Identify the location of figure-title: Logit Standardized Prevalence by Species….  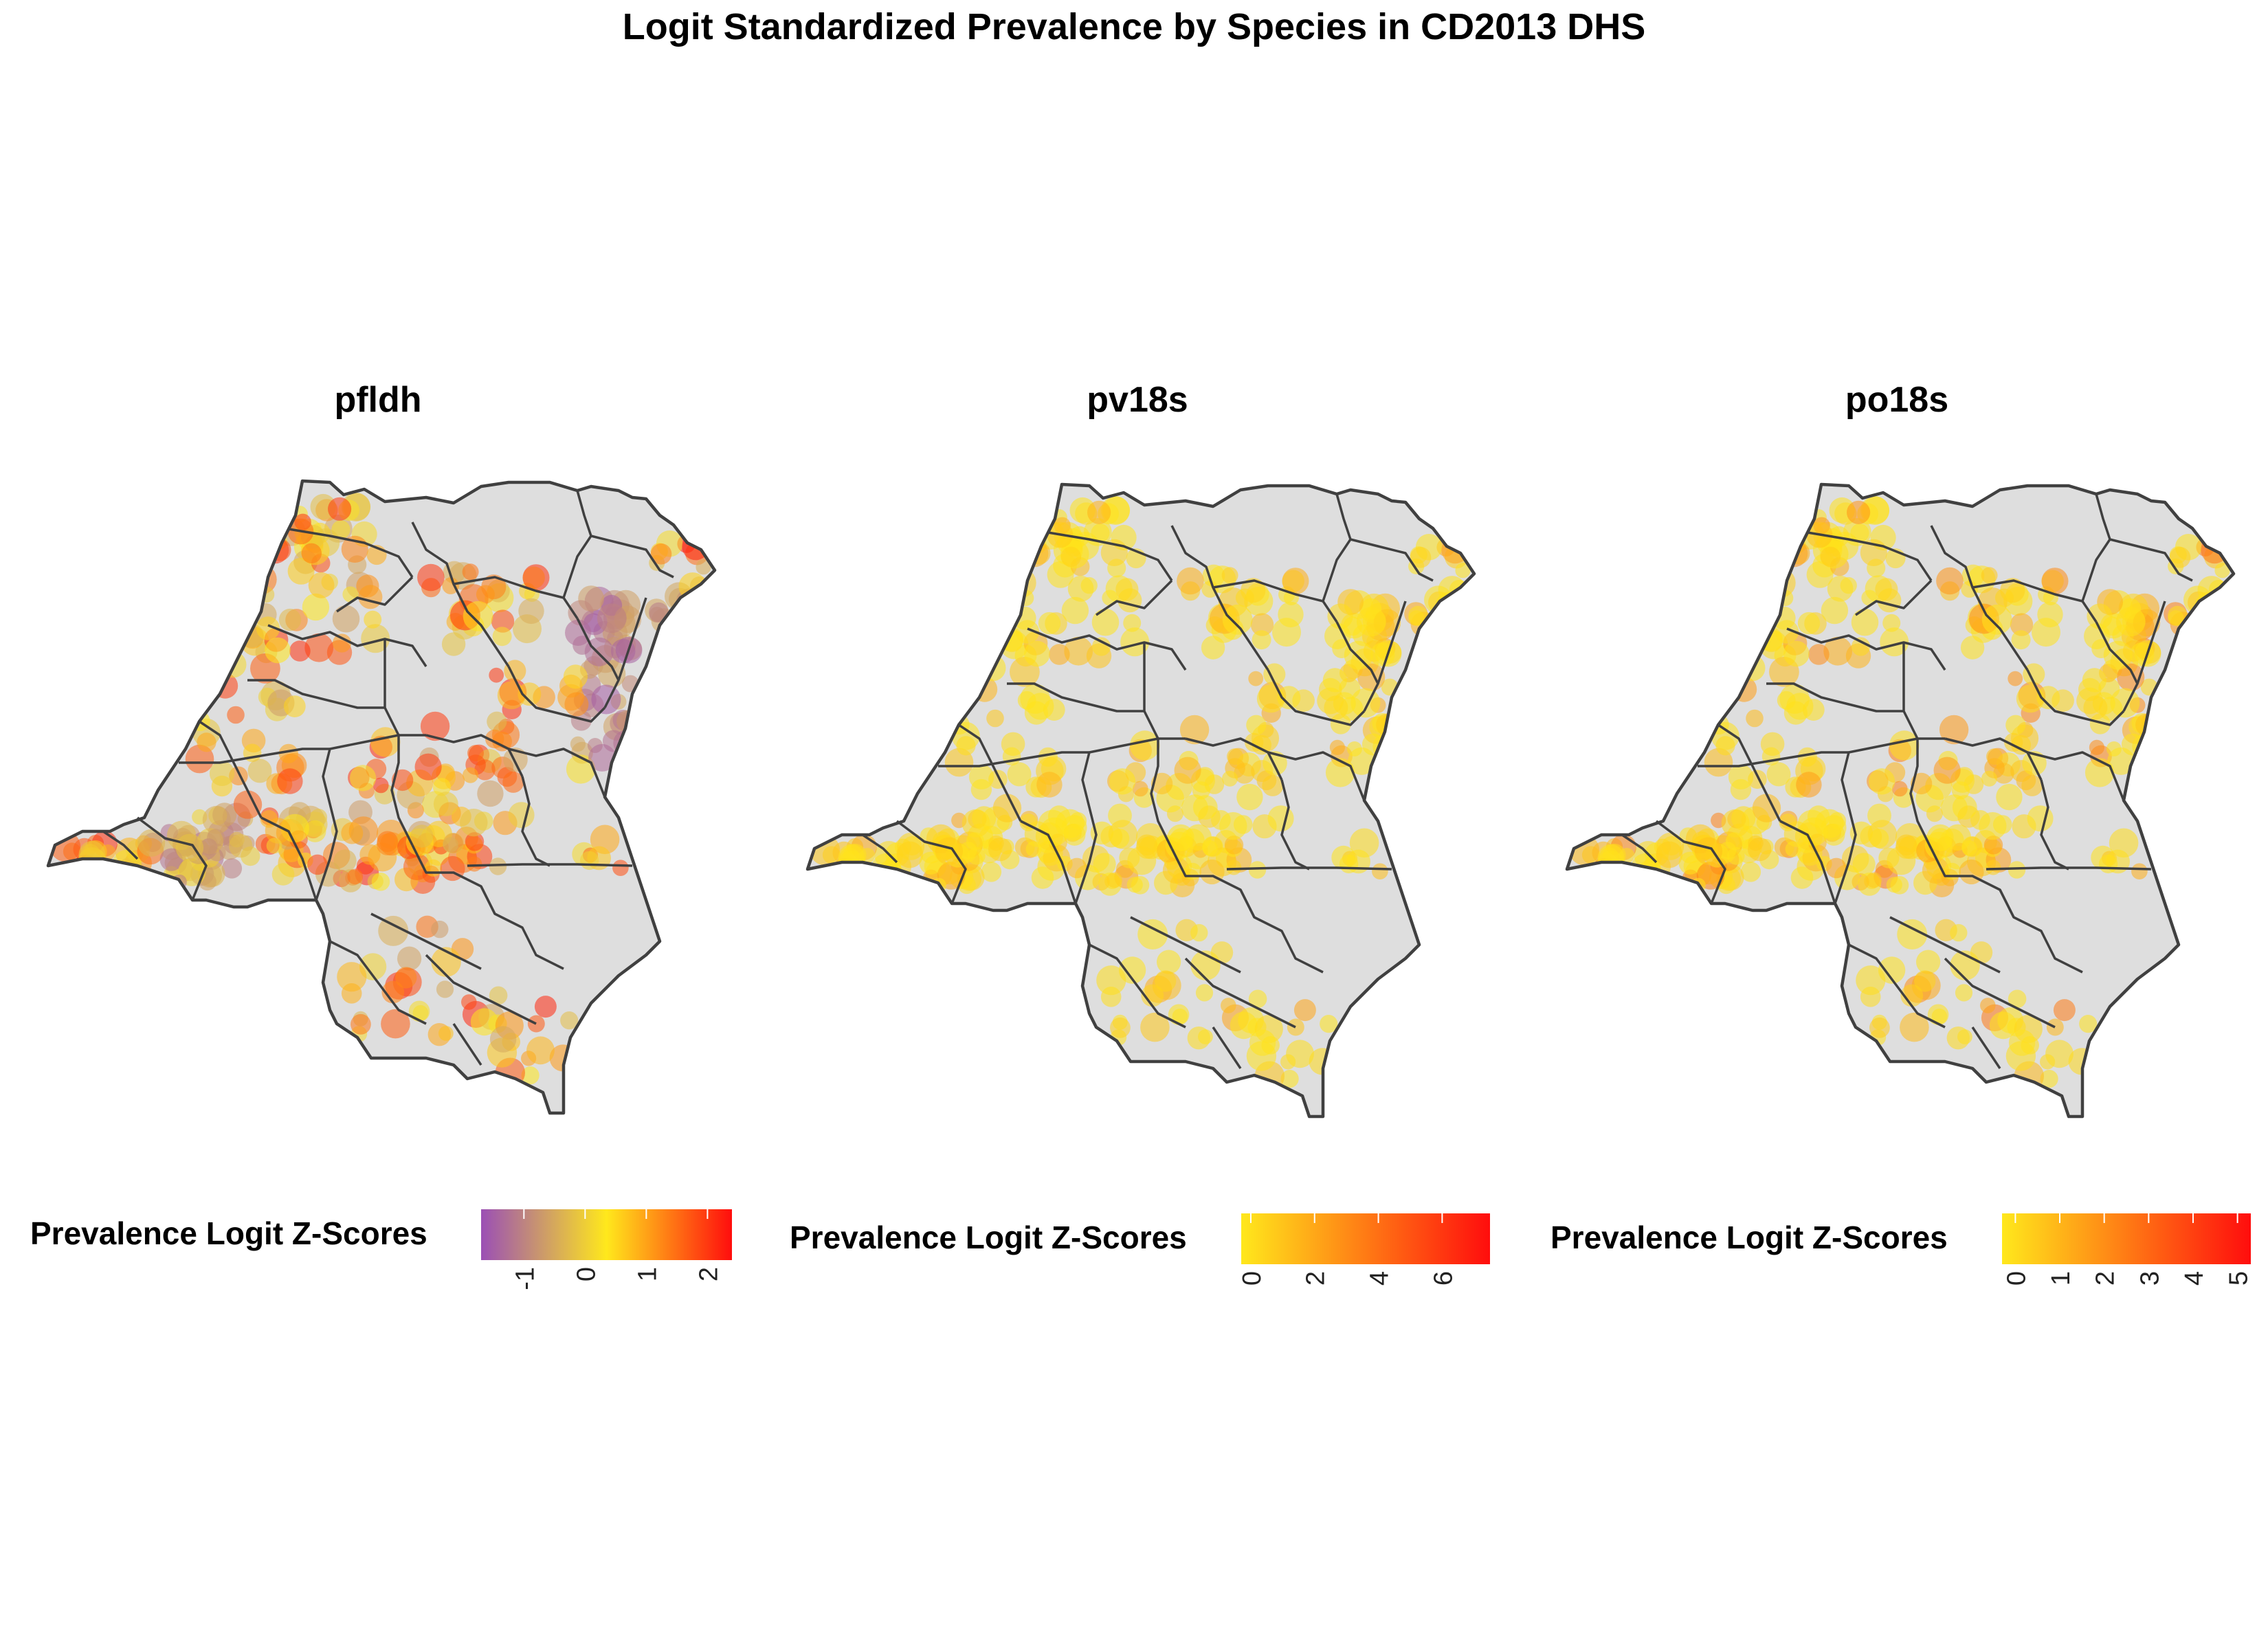
(1134, 26).